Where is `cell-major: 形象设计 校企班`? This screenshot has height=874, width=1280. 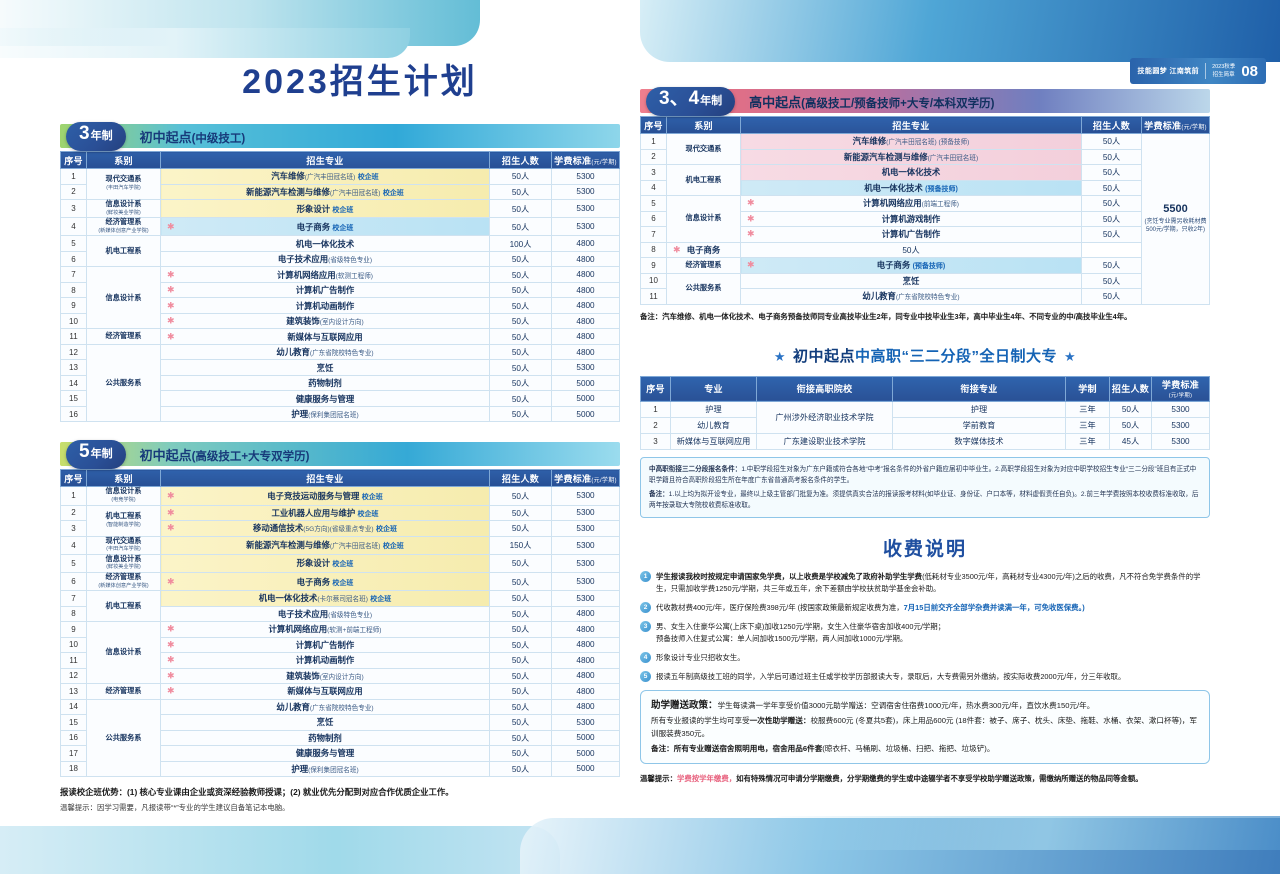 cell-major: 形象设计 校企班 is located at coordinates (325, 208).